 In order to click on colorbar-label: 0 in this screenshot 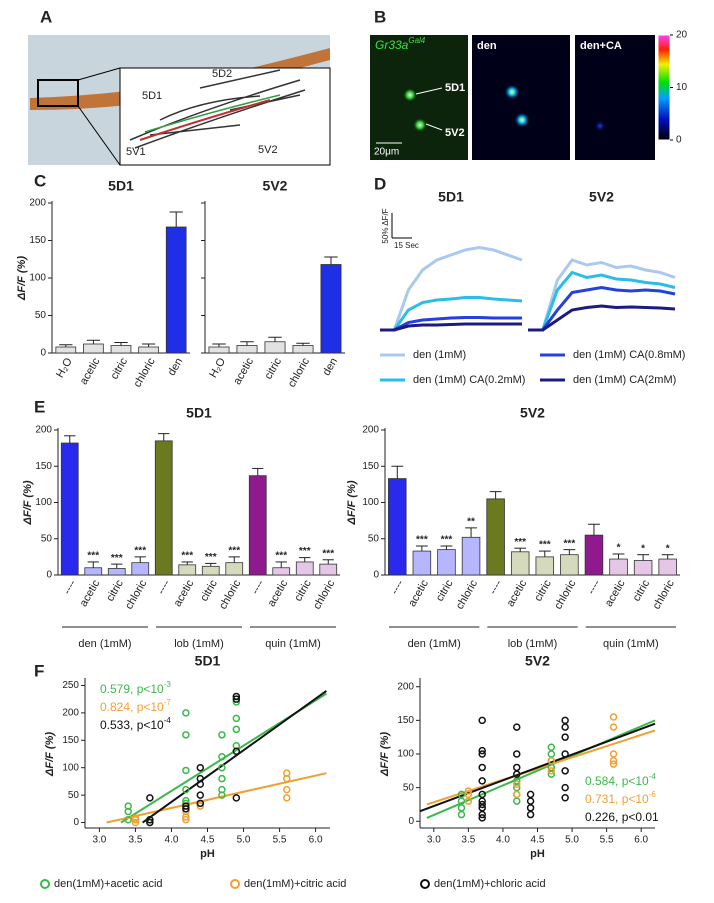, I will do `click(679, 140)`.